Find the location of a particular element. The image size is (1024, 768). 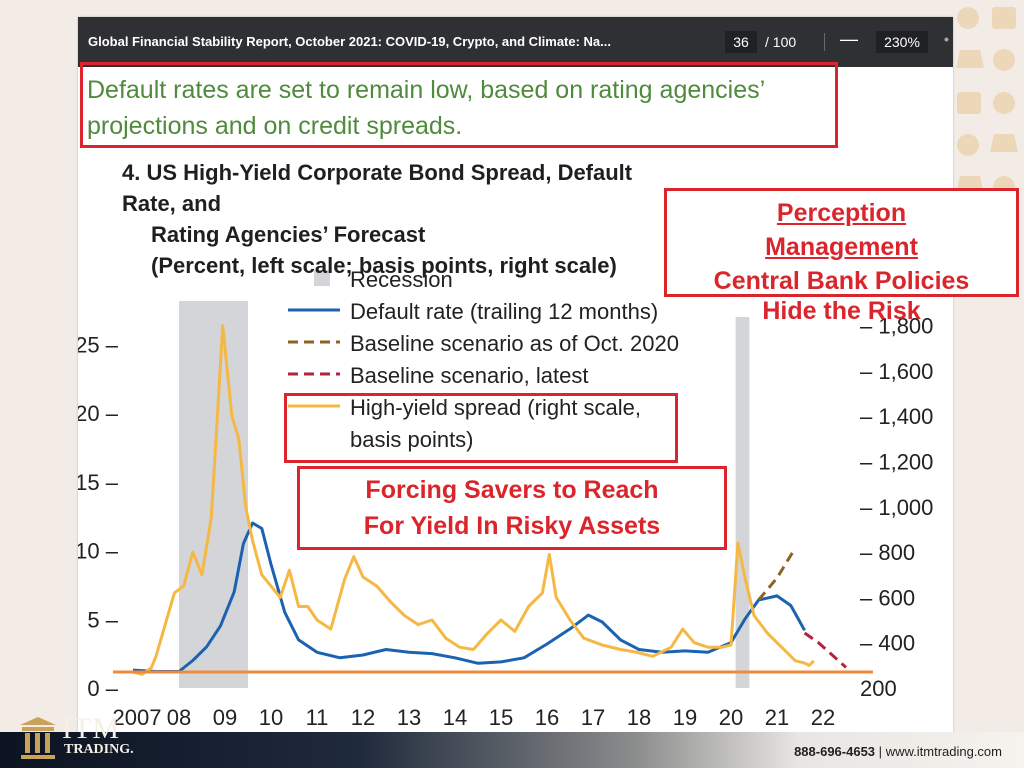

brand-subtitle: TRADING. is located at coordinates (99, 749).